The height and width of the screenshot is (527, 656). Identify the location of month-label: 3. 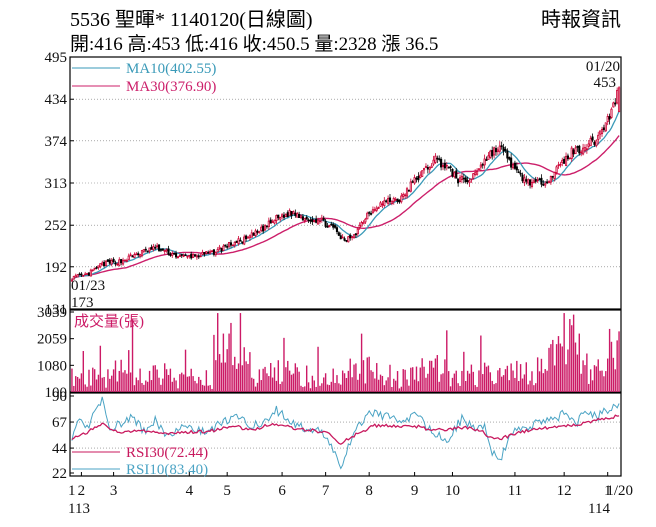
(114, 491).